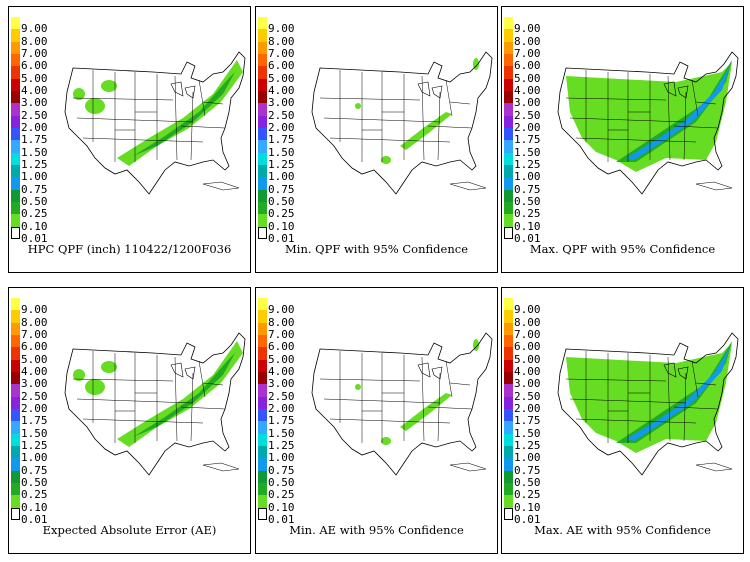 Image resolution: width=750 pixels, height=562 pixels. Describe the element at coordinates (527, 458) in the screenshot. I see `legend-label: 1.00` at that location.